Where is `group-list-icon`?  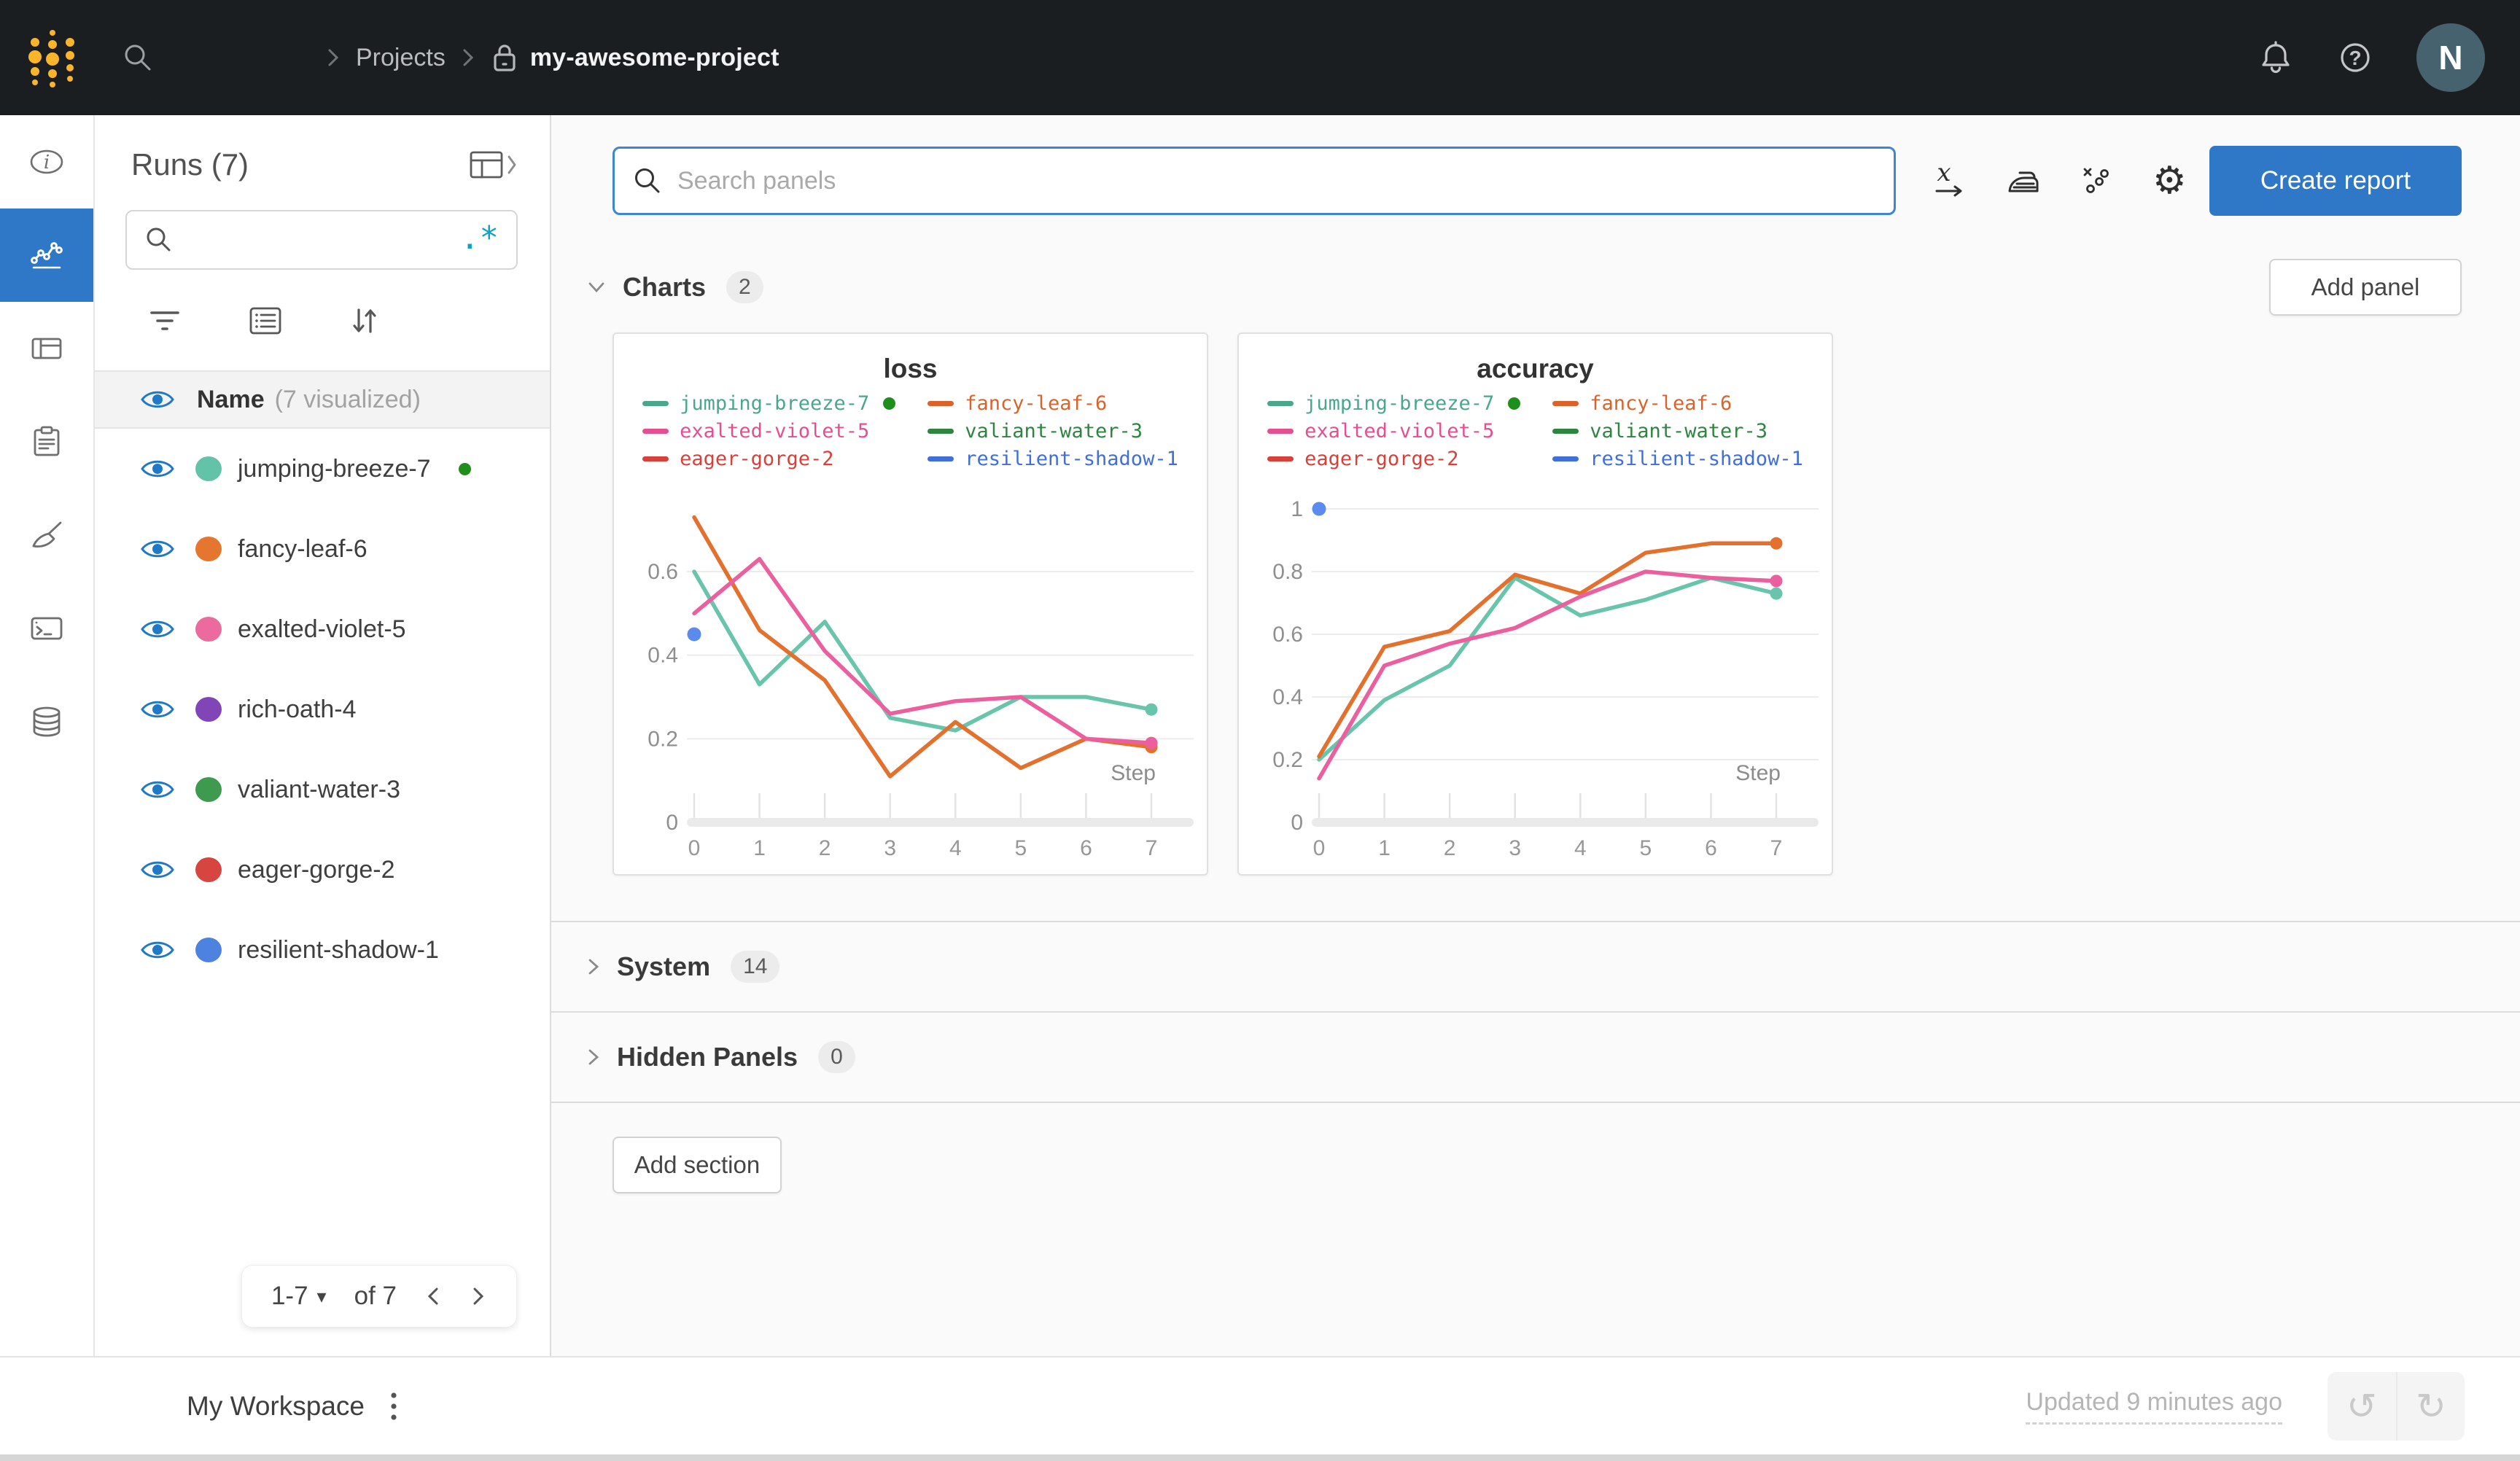
group-list-icon is located at coordinates (265, 321).